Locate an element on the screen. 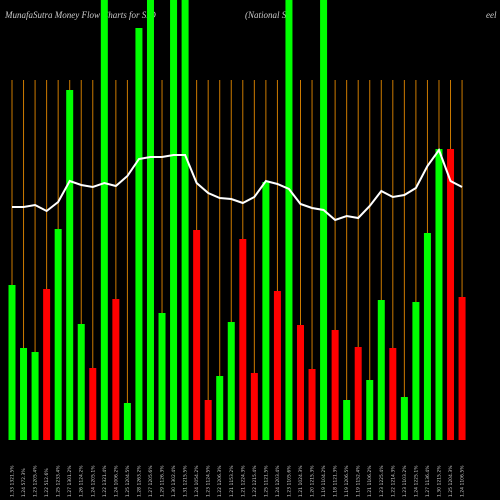 This screenshot has width=500, height=500. price-line is located at coordinates (237, 184).